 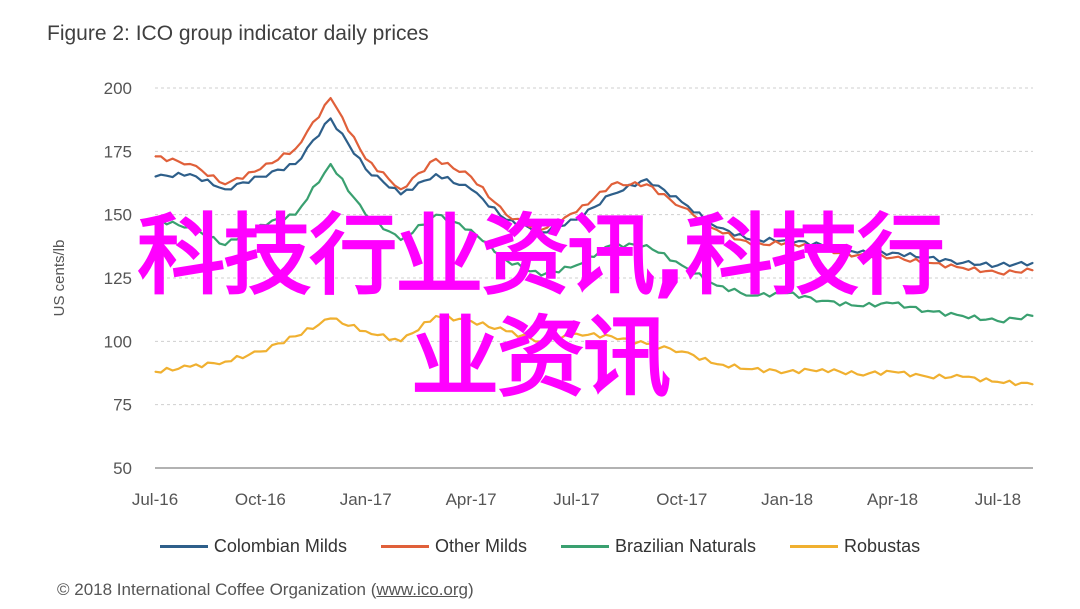 I want to click on x-tick-label: Oct-16, so click(x=260, y=499).